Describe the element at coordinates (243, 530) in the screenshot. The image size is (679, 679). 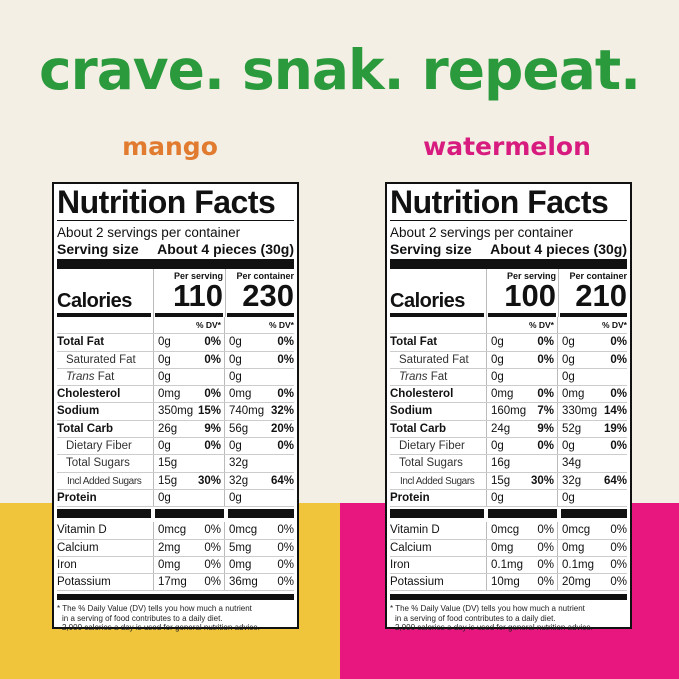
I see `container-amount: 0mcg` at that location.